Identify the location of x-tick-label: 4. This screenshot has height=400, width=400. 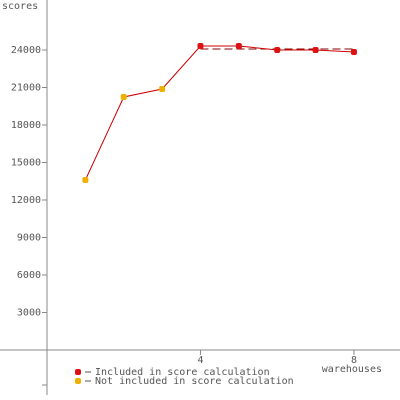
(200, 360).